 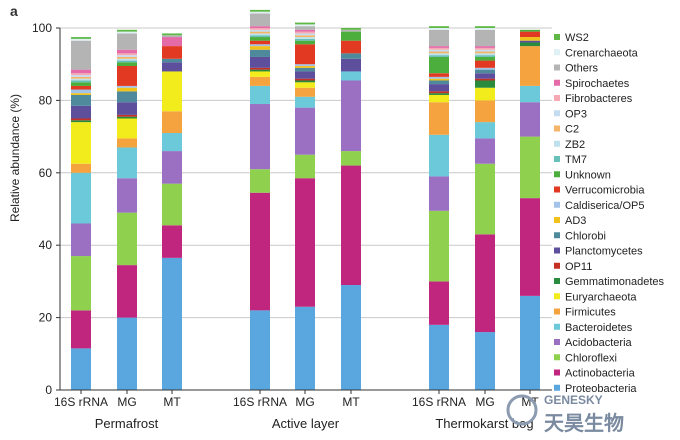 What do you see at coordinates (572, 130) in the screenshot?
I see `legend-label: C2` at bounding box center [572, 130].